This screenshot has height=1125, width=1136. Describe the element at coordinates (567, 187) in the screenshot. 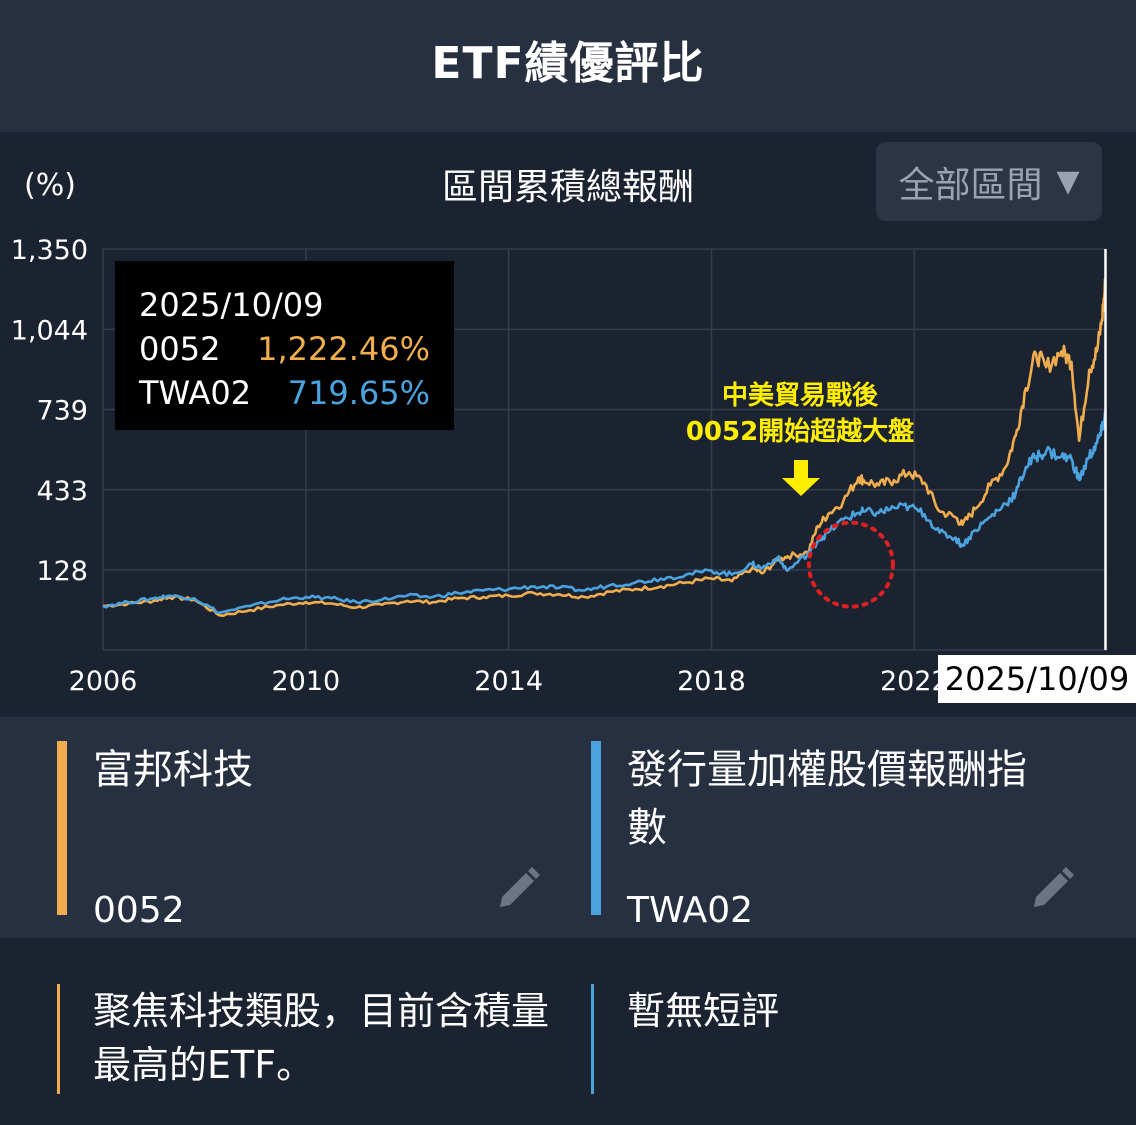

I see `chart-title: 區間累積總報酬` at that location.